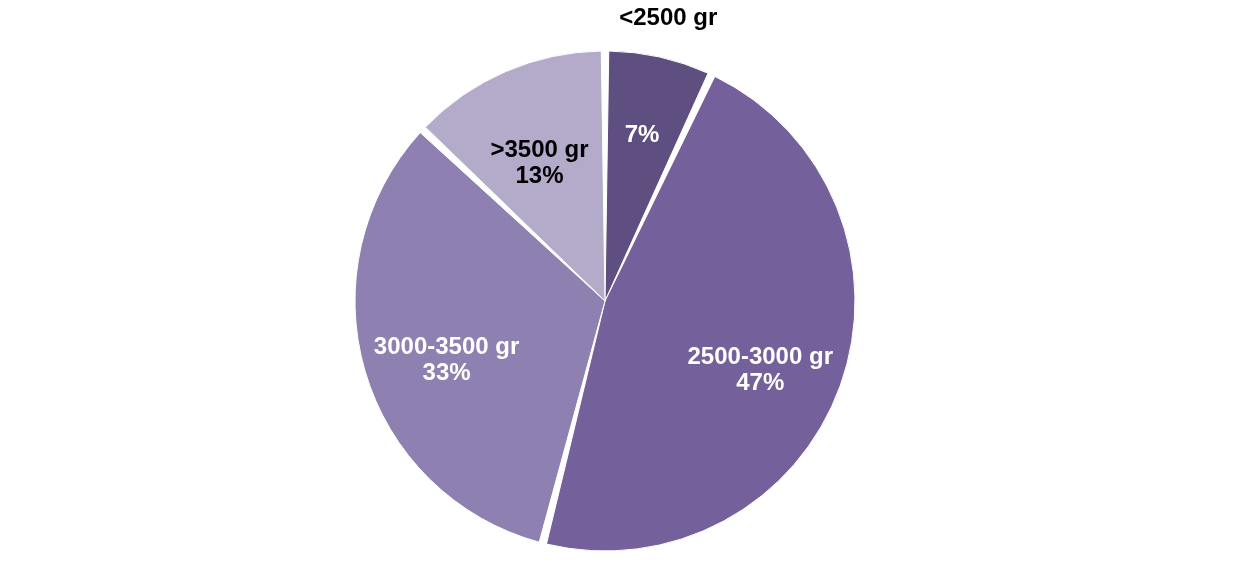 The height and width of the screenshot is (582, 1245). What do you see at coordinates (760, 355) in the screenshot?
I see `slice-label: 2500-3000 gr` at bounding box center [760, 355].